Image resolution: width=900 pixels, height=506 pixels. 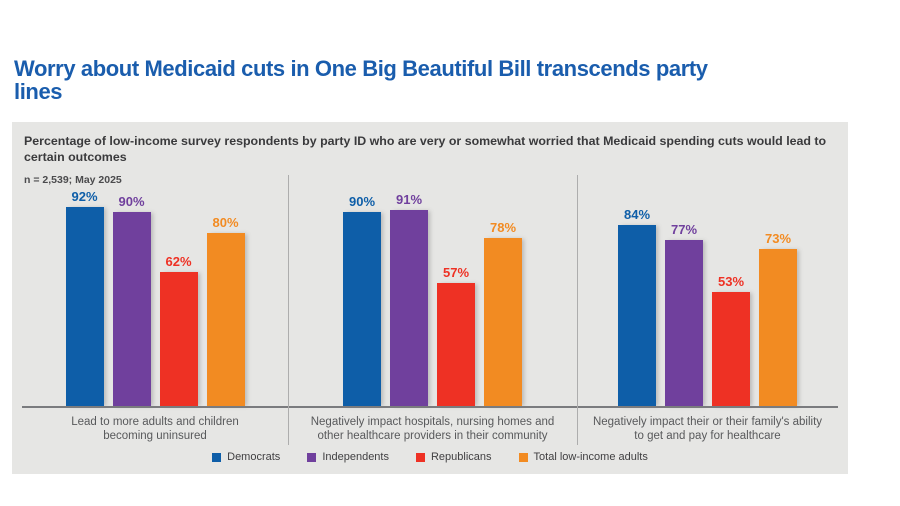 What do you see at coordinates (409, 199) in the screenshot?
I see `bar-value-label: 91%` at bounding box center [409, 199].